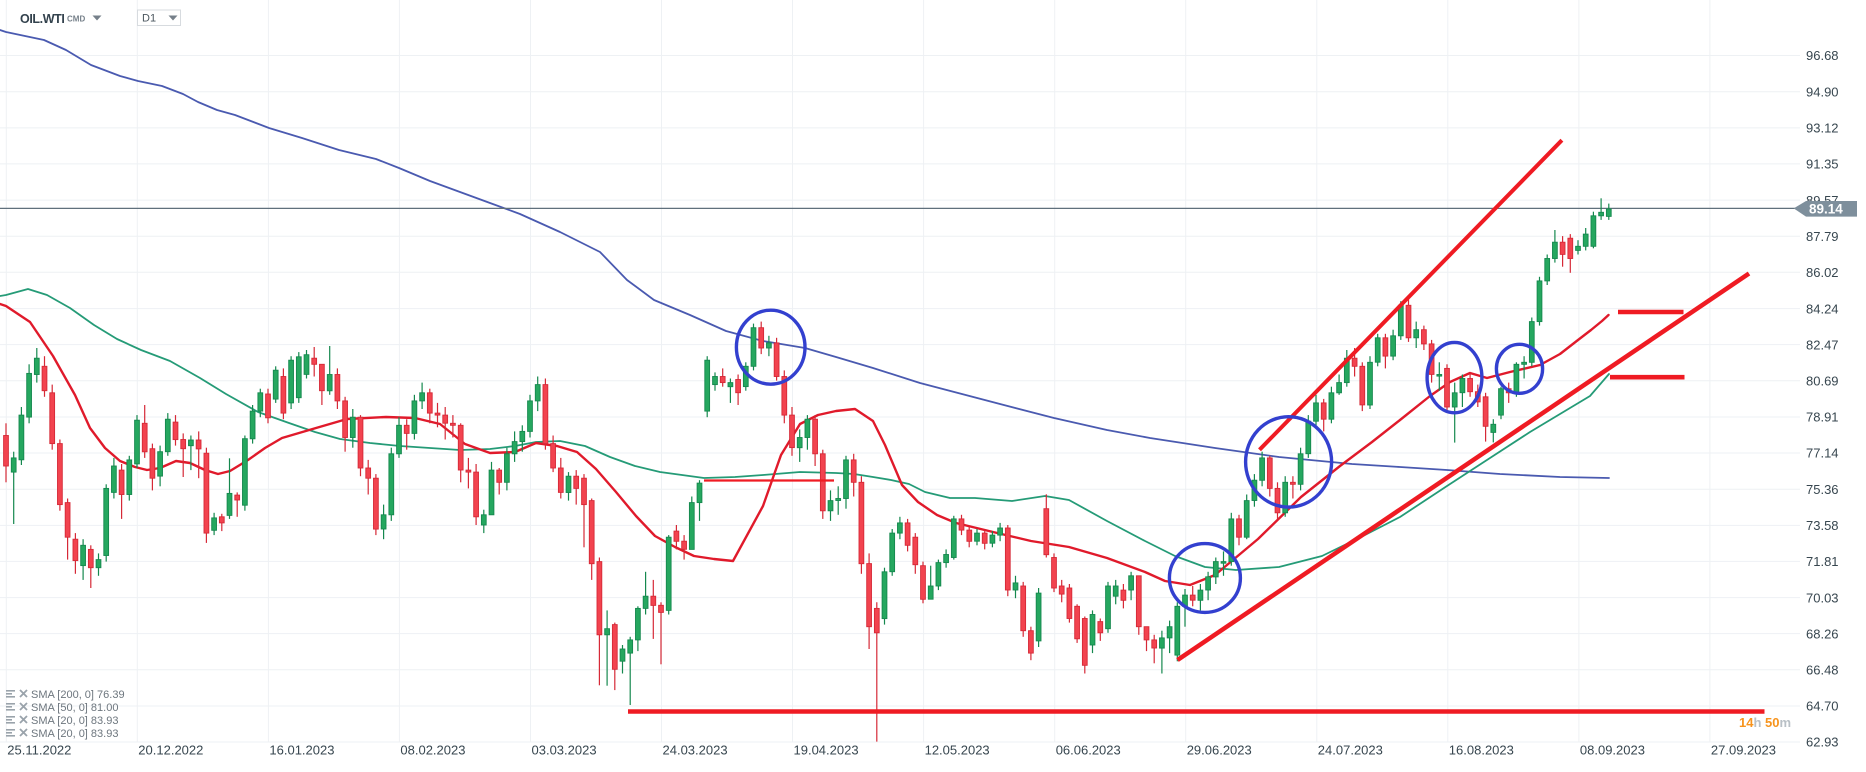 This screenshot has width=1866, height=772. What do you see at coordinates (1743, 750) in the screenshot?
I see `svg-text: 27.09.2023` at bounding box center [1743, 750].